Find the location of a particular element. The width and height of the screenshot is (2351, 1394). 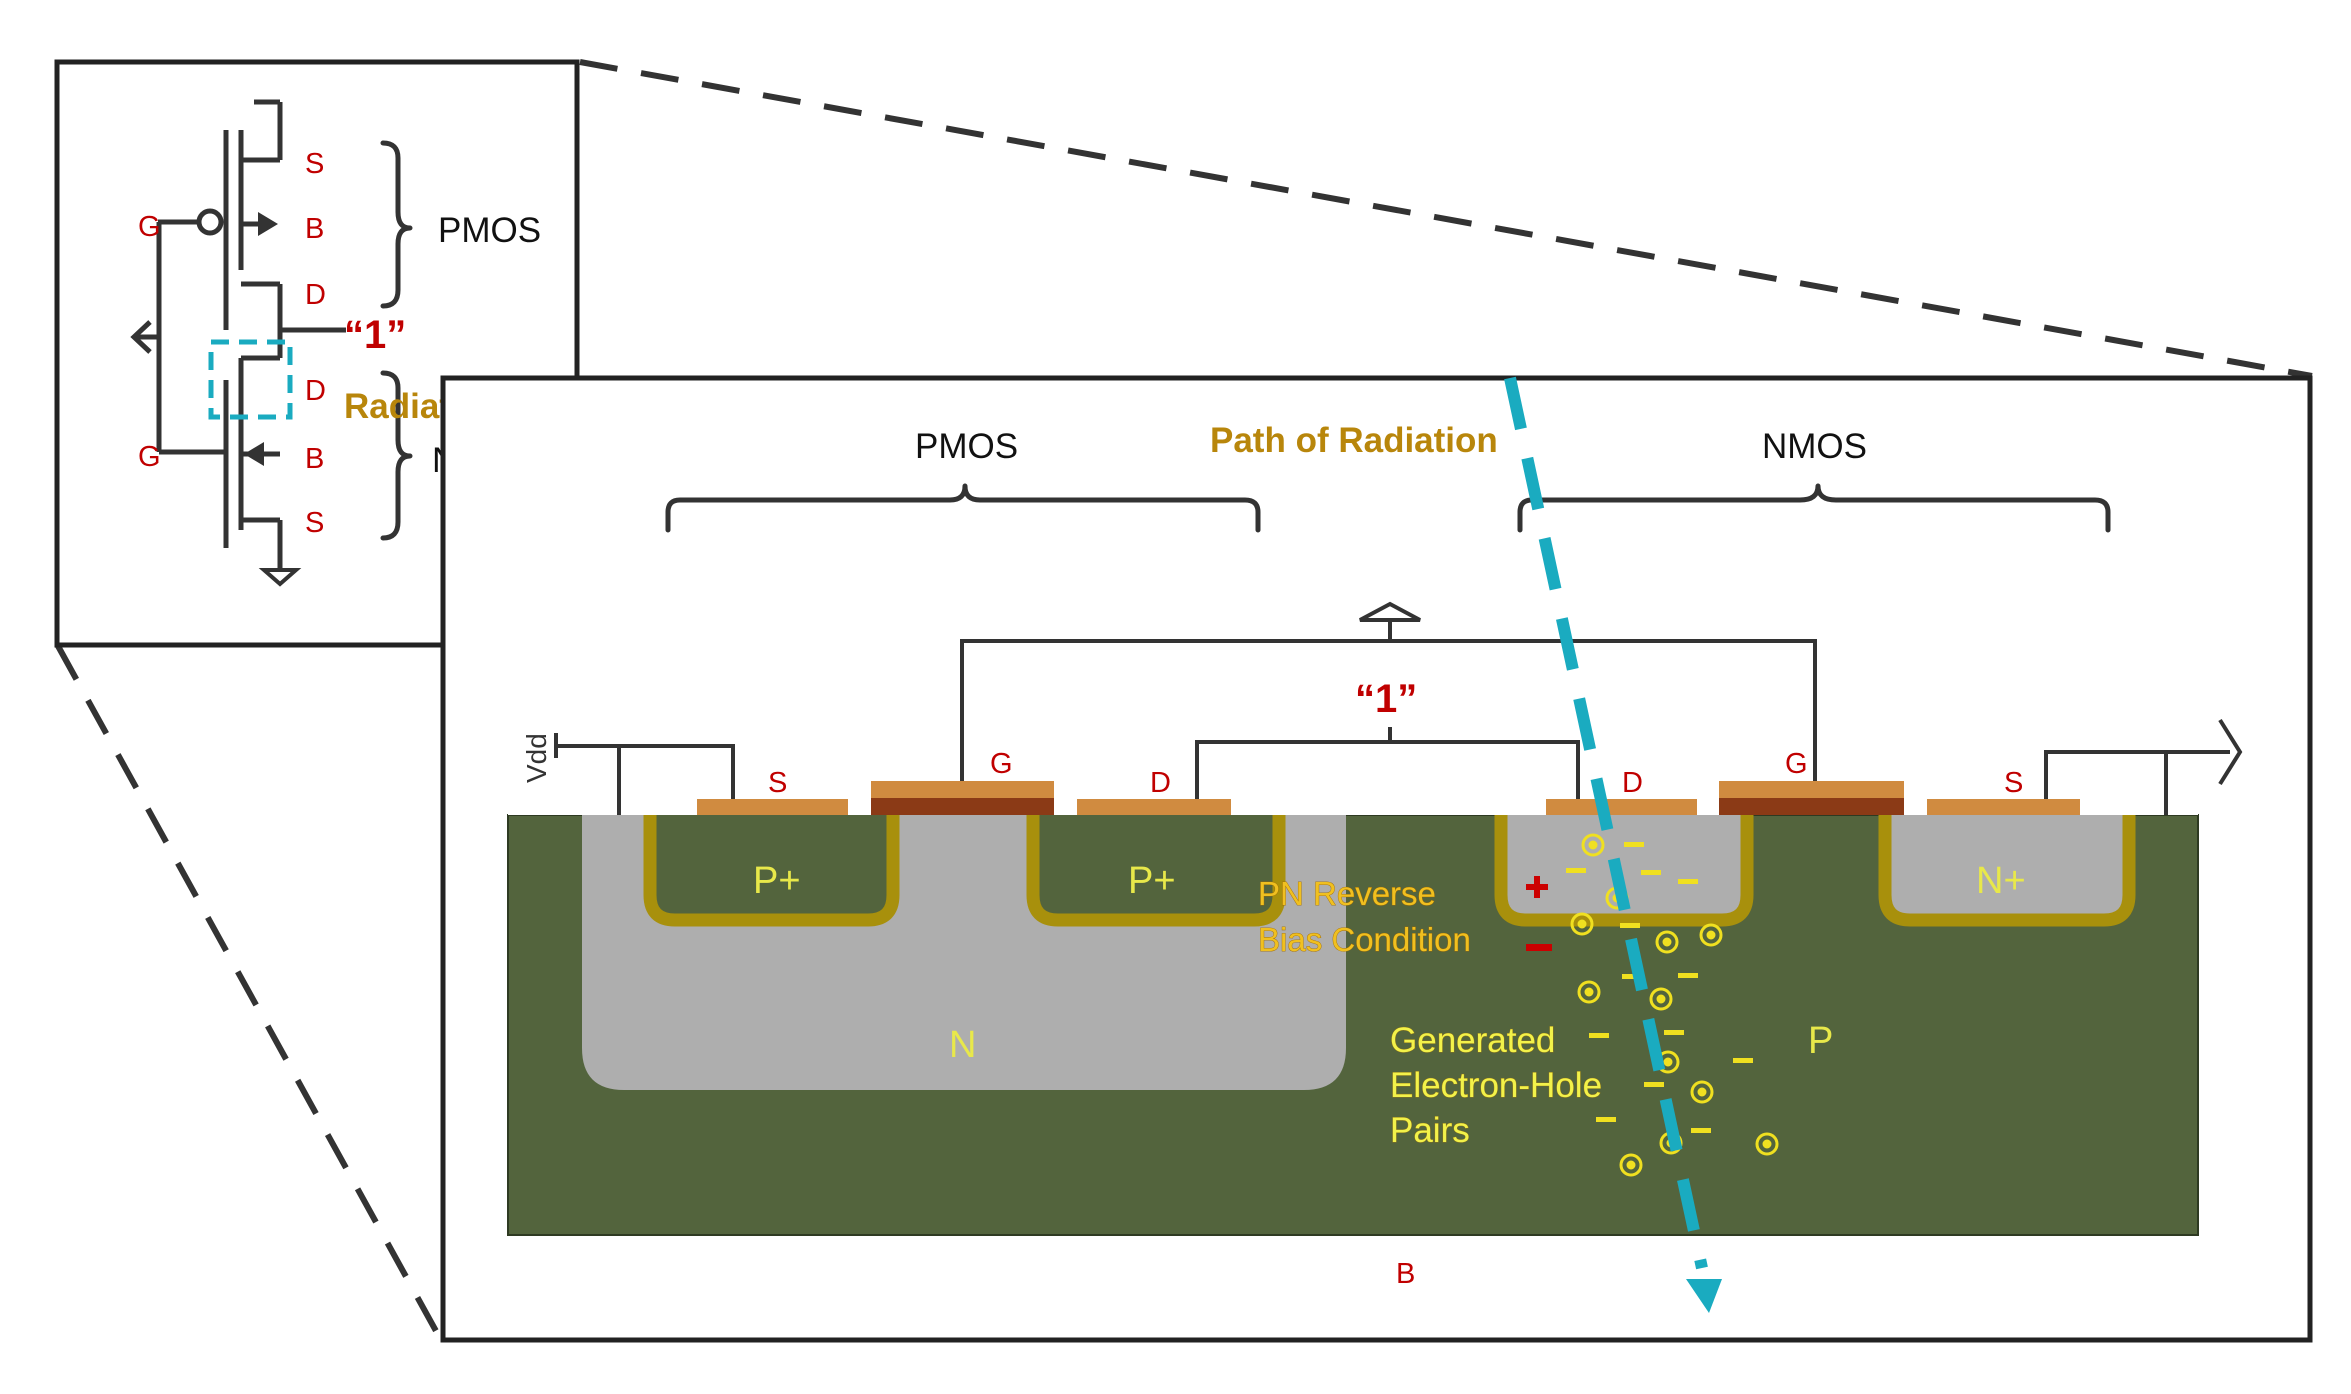

n-well-label: N is located at coordinates (962, 1045).